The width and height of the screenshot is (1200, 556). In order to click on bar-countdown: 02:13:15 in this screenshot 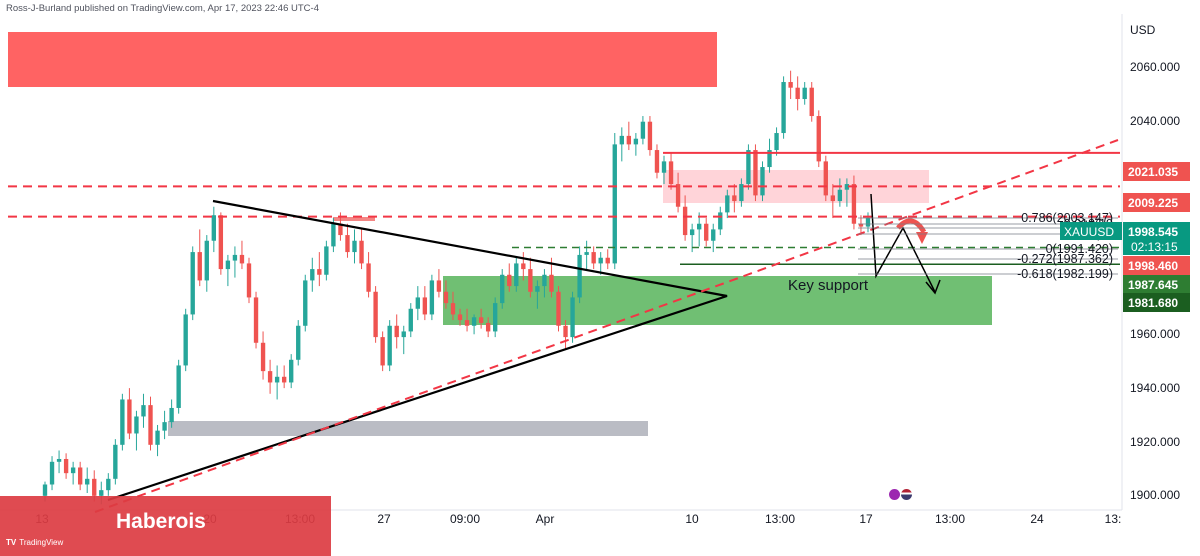, I will do `click(1154, 247)`.